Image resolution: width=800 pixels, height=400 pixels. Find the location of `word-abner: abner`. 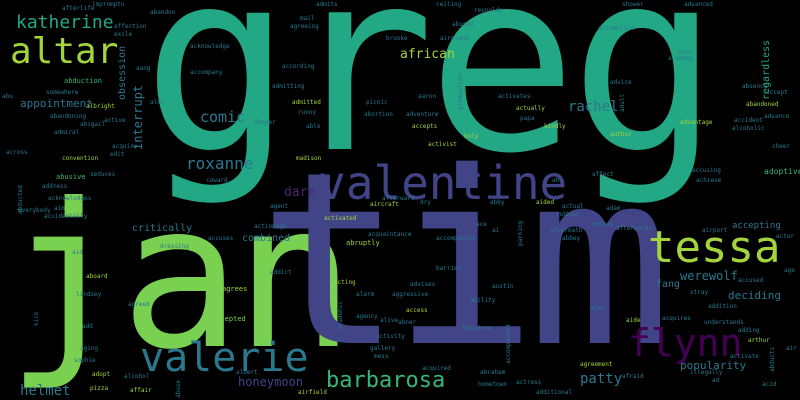

word-abner: abner is located at coordinates (407, 322).